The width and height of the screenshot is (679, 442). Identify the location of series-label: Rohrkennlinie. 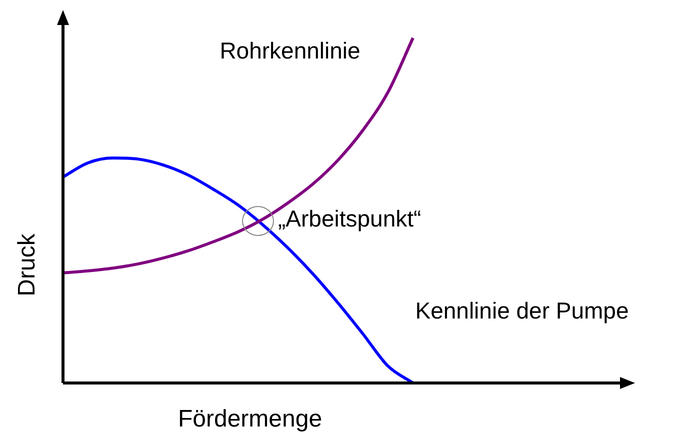
(290, 50).